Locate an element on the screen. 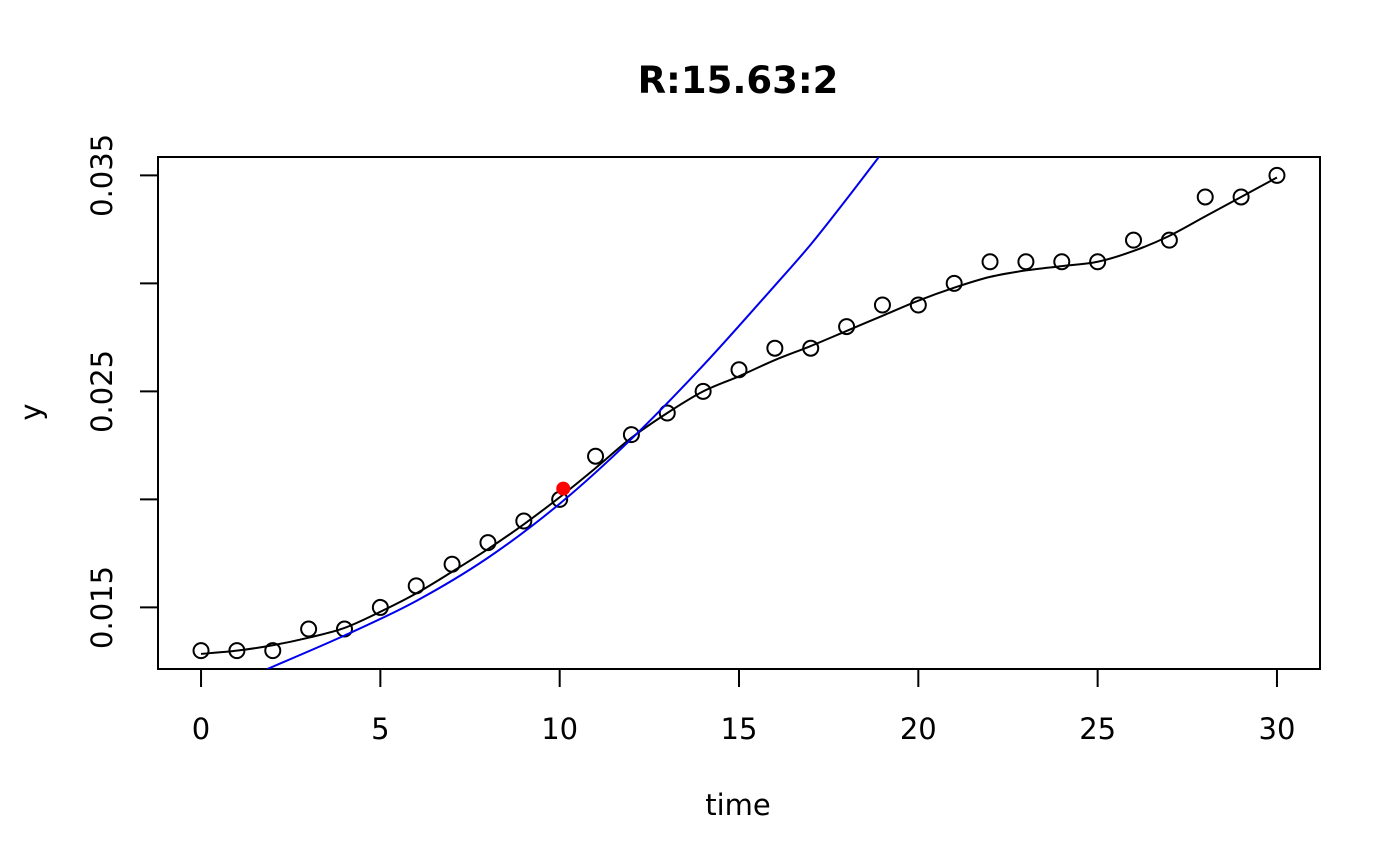  y-tick-label: 0.035 is located at coordinates (102, 175).